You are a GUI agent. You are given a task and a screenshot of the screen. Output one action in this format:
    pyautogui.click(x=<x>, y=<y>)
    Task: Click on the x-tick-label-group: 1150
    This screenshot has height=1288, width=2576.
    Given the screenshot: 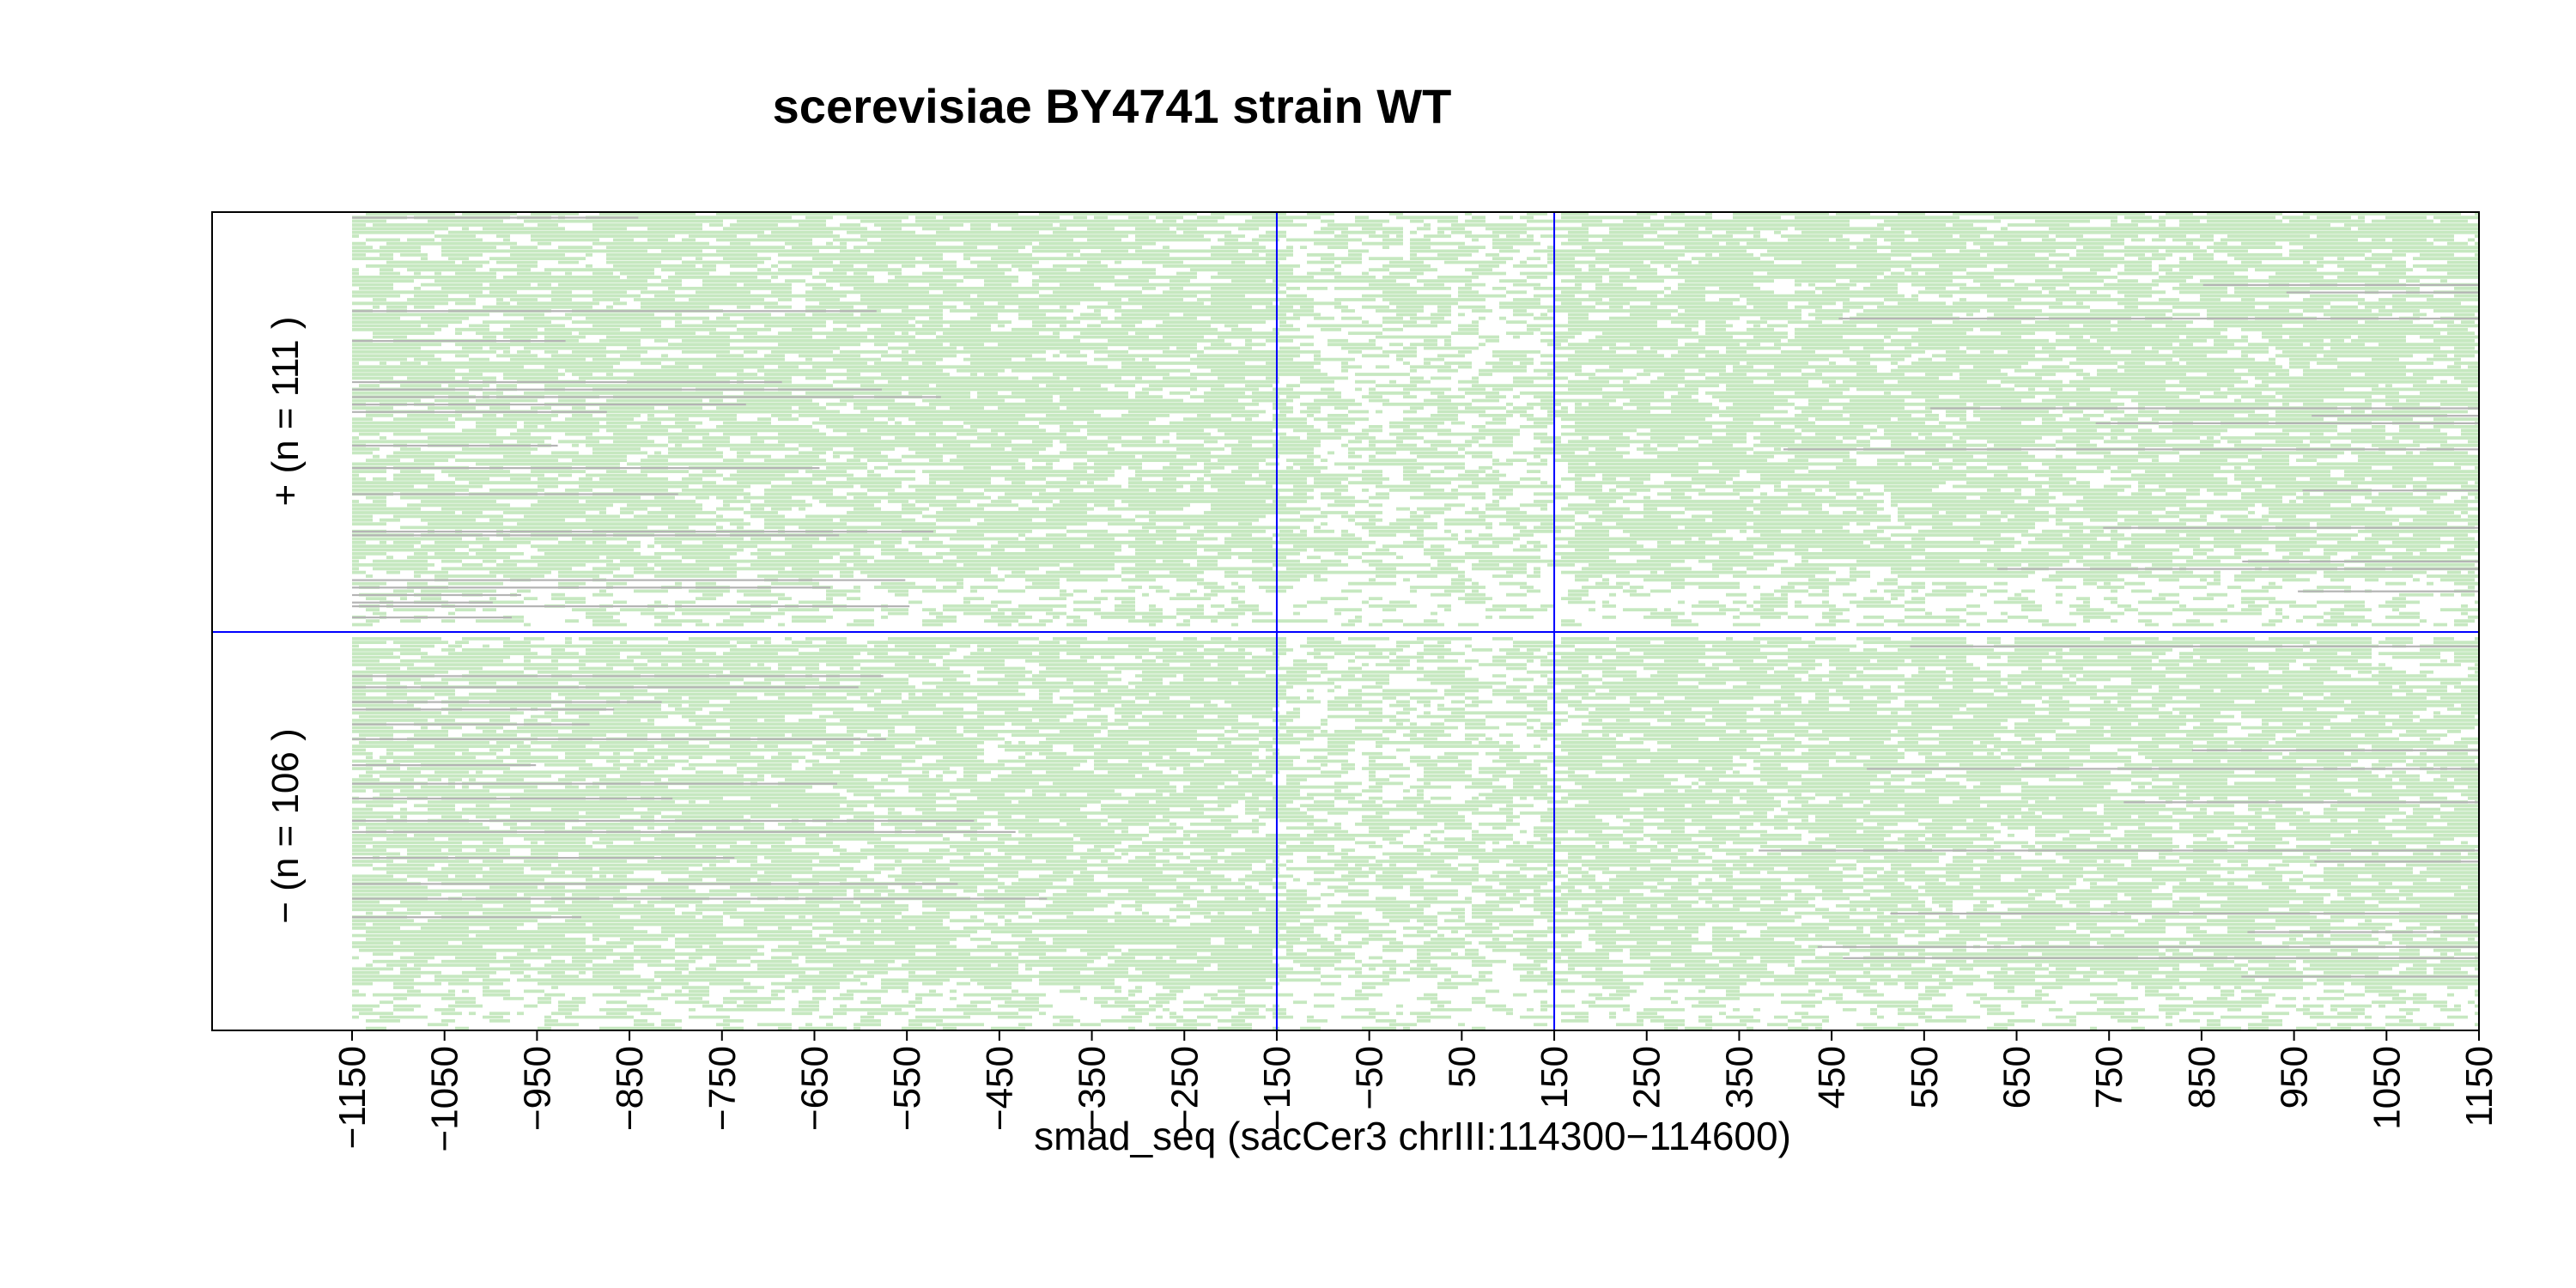 What is the action you would take?
    pyautogui.click(x=2479, y=1086)
    